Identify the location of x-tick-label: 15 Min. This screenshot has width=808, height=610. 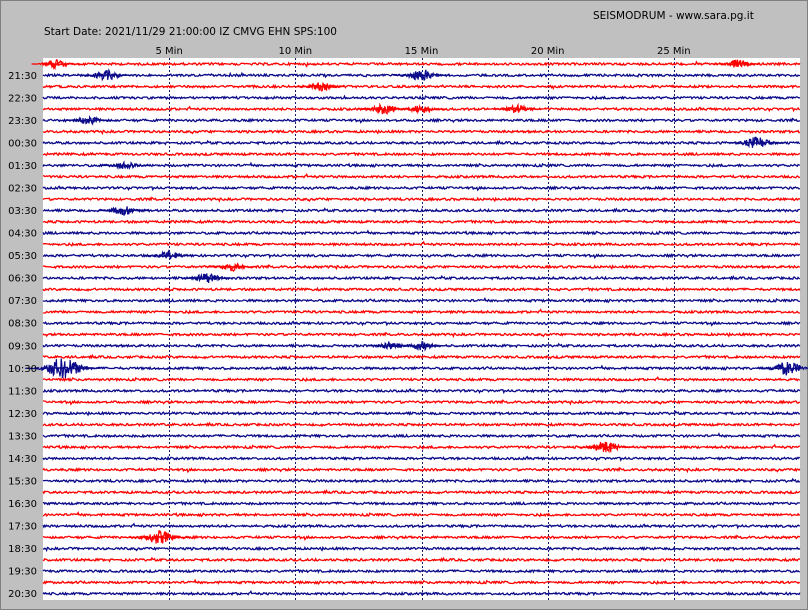
(422, 51).